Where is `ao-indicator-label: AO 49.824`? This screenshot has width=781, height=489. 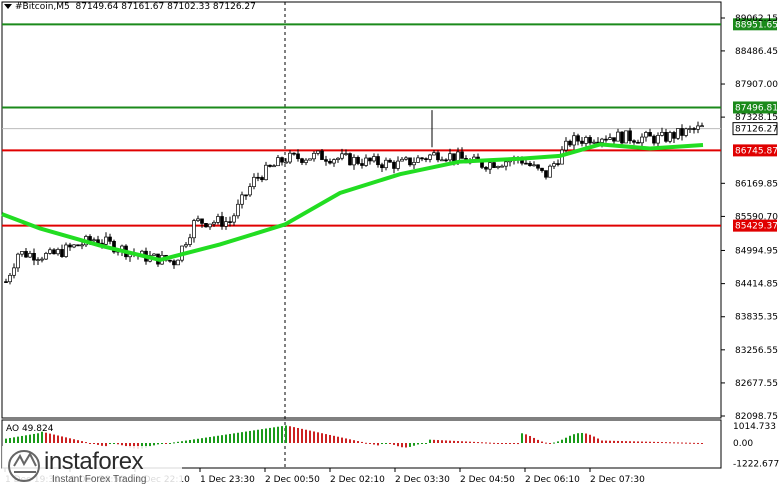 ao-indicator-label: AO 49.824 is located at coordinates (30, 429).